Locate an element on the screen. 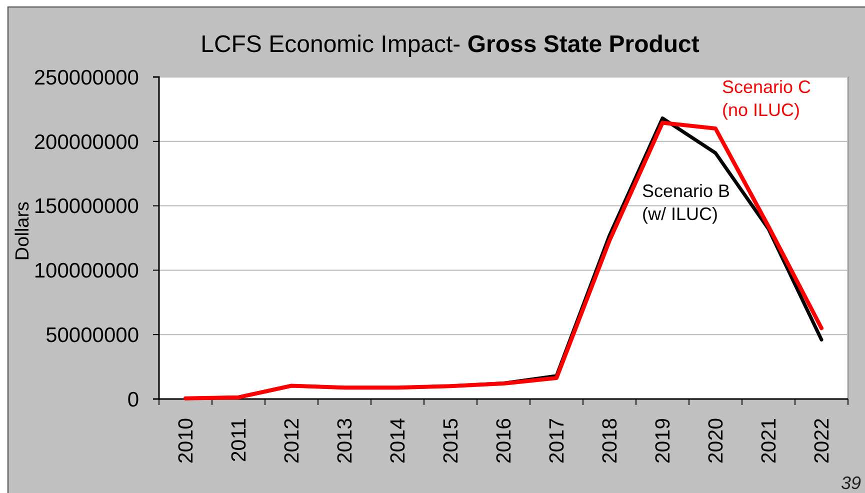 The image size is (865, 493). x-tick-label: 2019 is located at coordinates (663, 441).